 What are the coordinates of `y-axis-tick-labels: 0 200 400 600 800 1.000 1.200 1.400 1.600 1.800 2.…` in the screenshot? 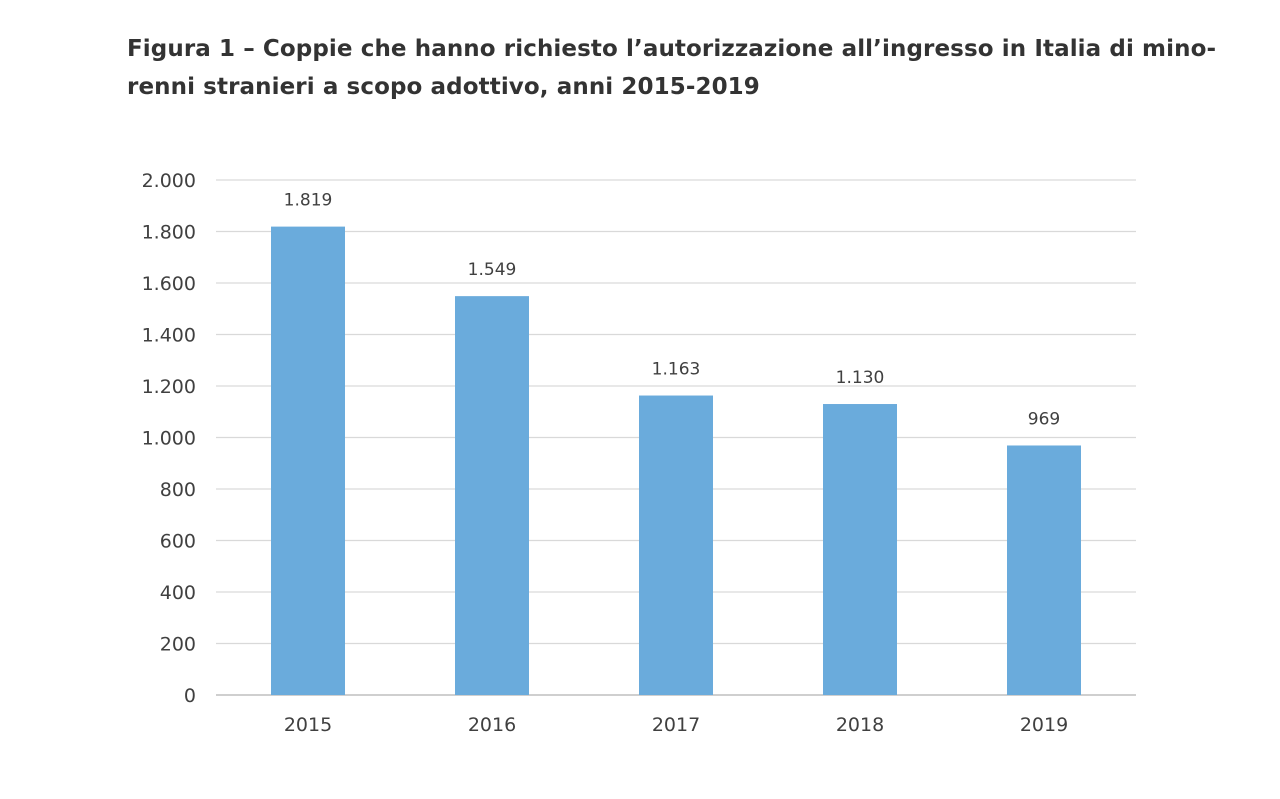 It's located at (169, 438).